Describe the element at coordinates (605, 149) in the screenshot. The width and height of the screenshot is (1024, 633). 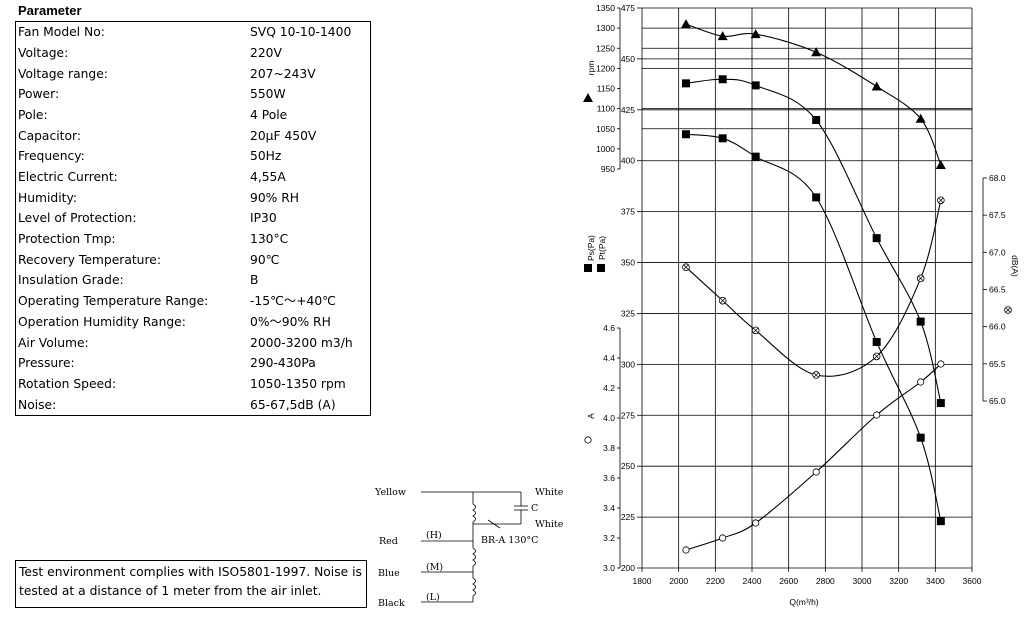
I see `rpm-tick-label: 1000` at that location.